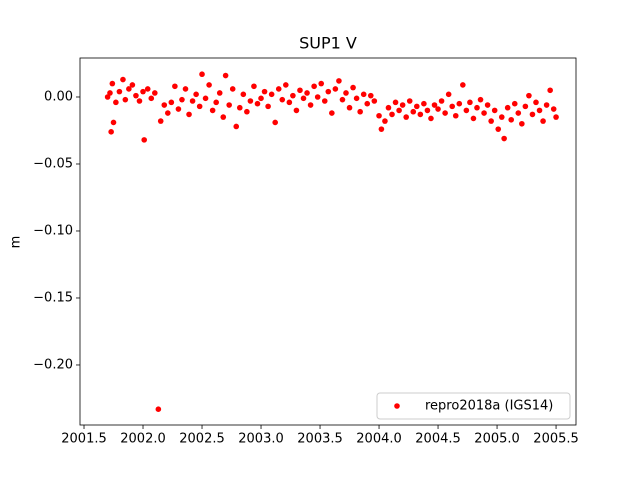  What do you see at coordinates (328, 43) in the screenshot?
I see `chart-title: SUP1 V` at bounding box center [328, 43].